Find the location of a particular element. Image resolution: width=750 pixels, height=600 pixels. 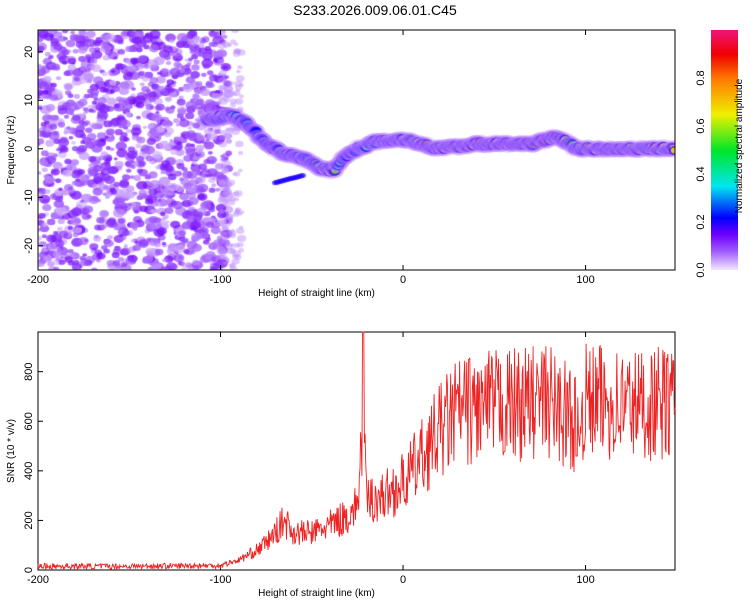

colorbar-tick-label: 0.4 is located at coordinates (701, 173).